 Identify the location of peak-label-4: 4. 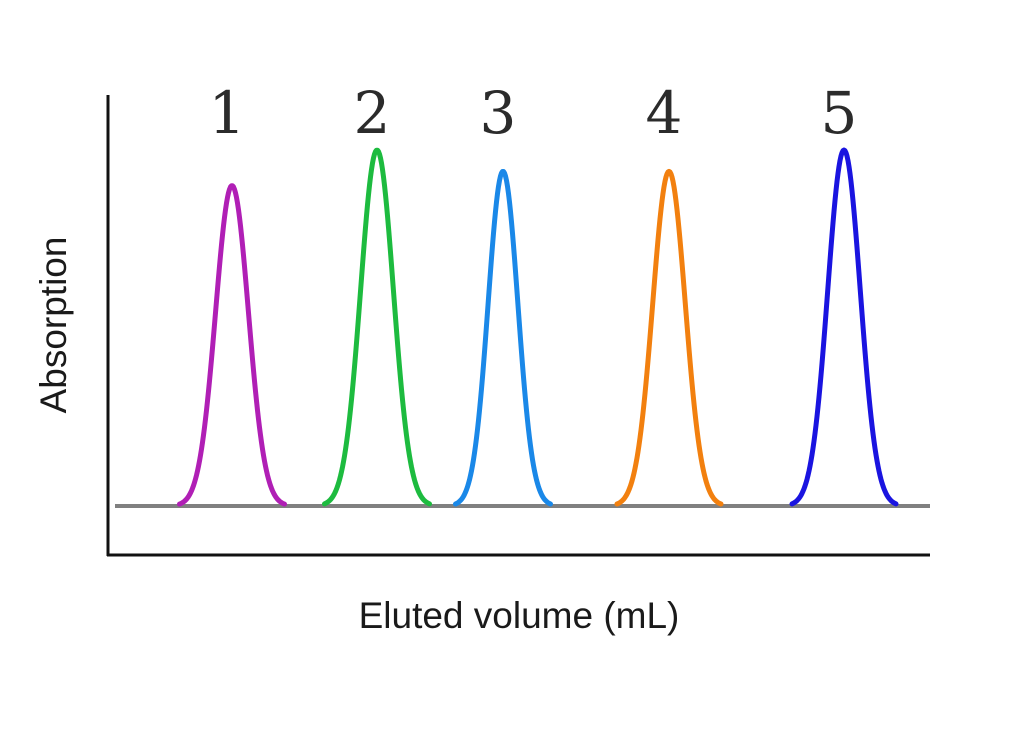
(664, 113).